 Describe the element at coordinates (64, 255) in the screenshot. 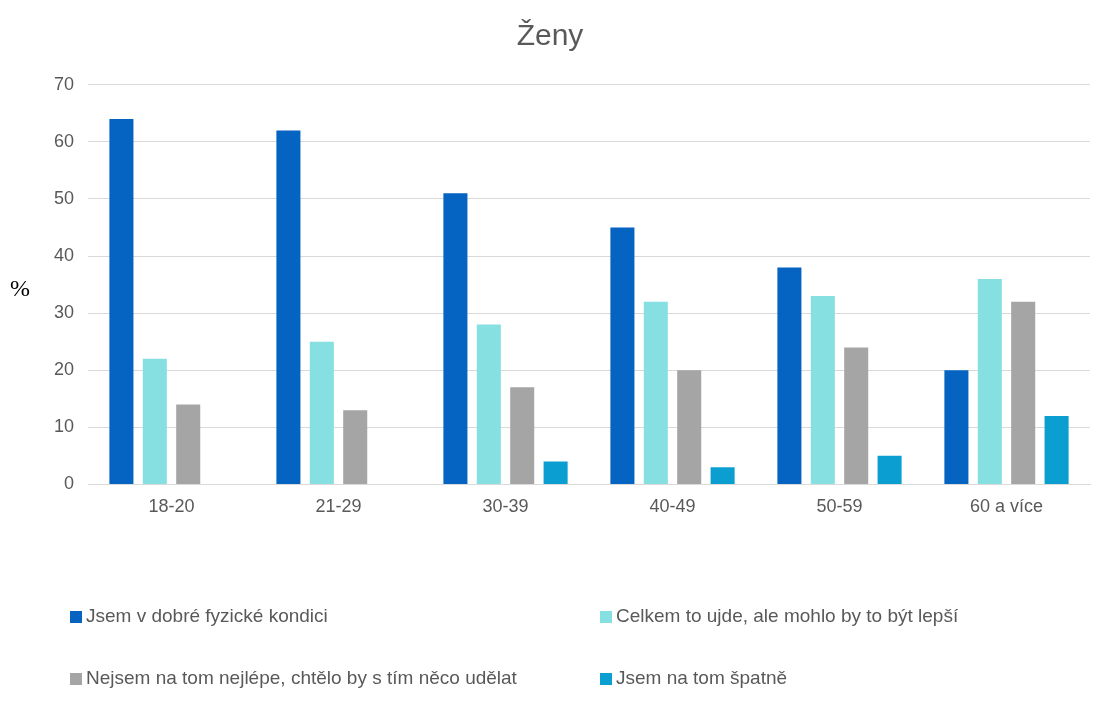

I see `y-tick-label: 40` at that location.